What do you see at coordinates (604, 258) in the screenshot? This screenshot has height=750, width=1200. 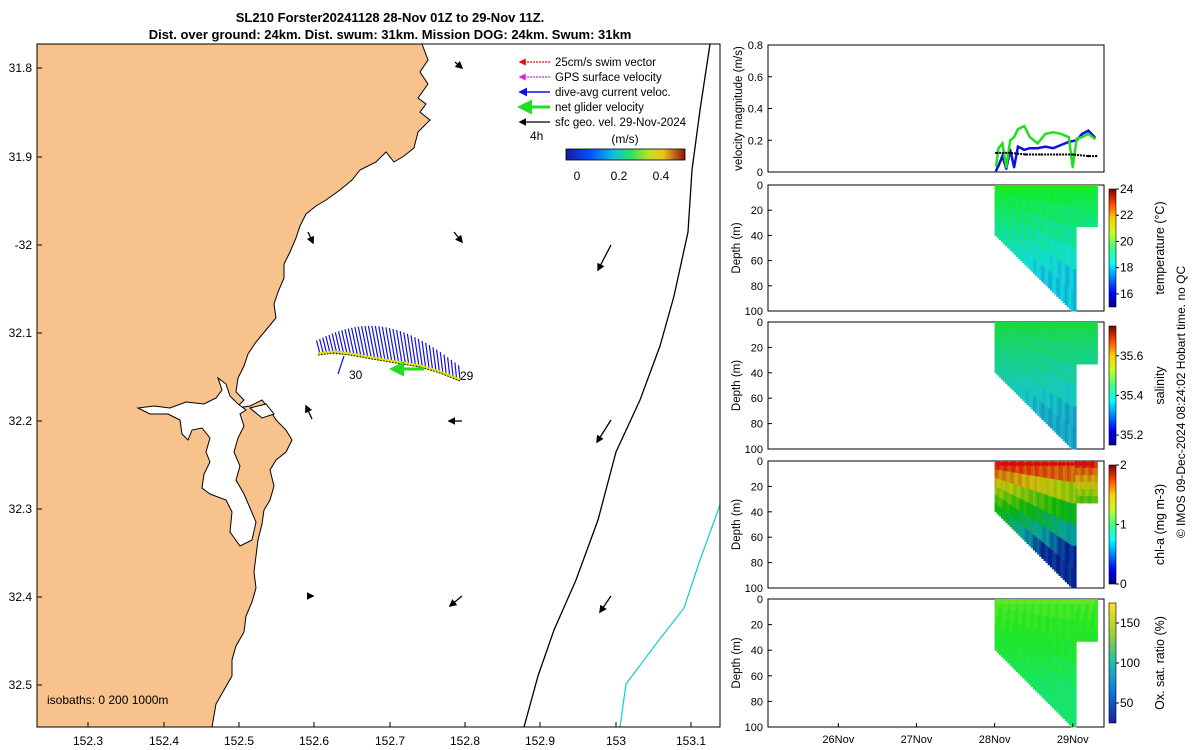 I see `geo-arrow` at bounding box center [604, 258].